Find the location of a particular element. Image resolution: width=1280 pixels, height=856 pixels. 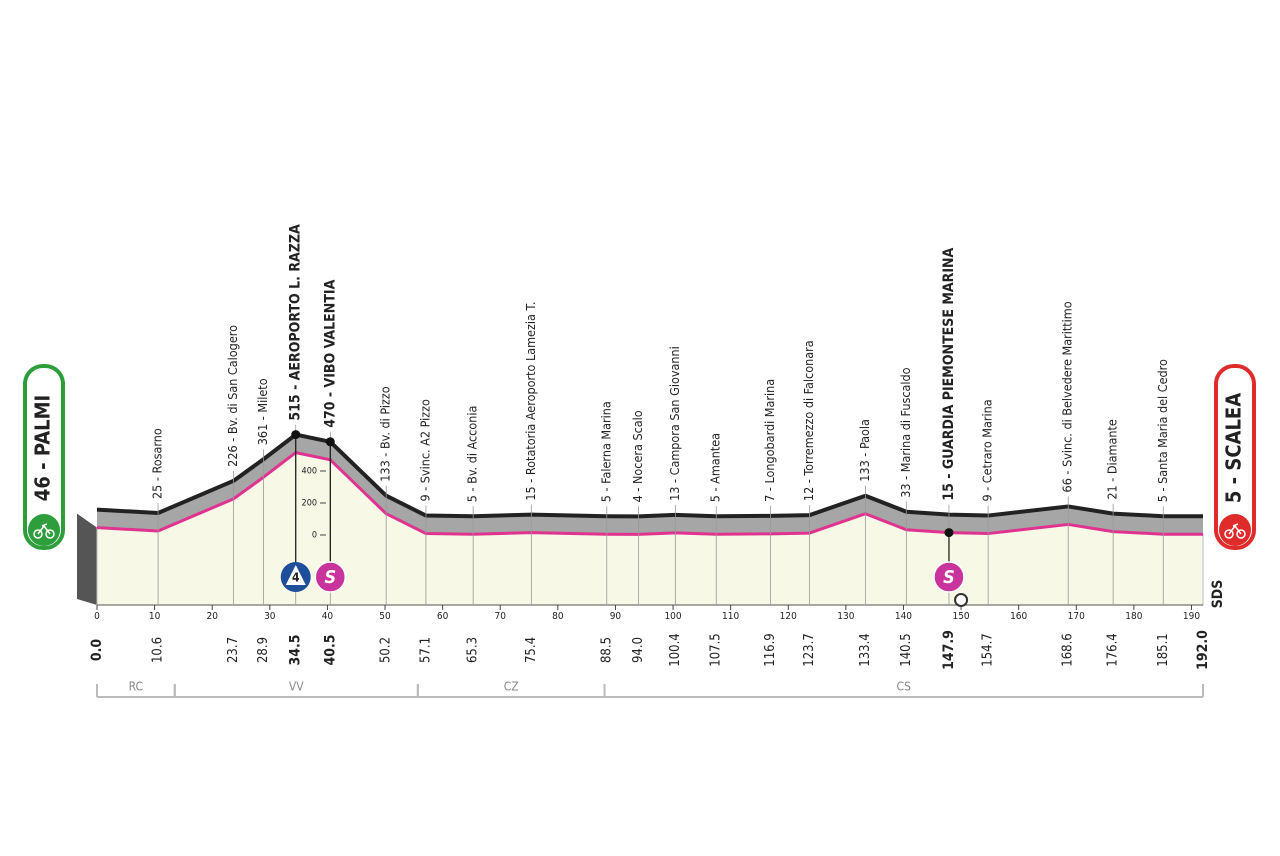

km-label: 34.5 is located at coordinates (296, 649).